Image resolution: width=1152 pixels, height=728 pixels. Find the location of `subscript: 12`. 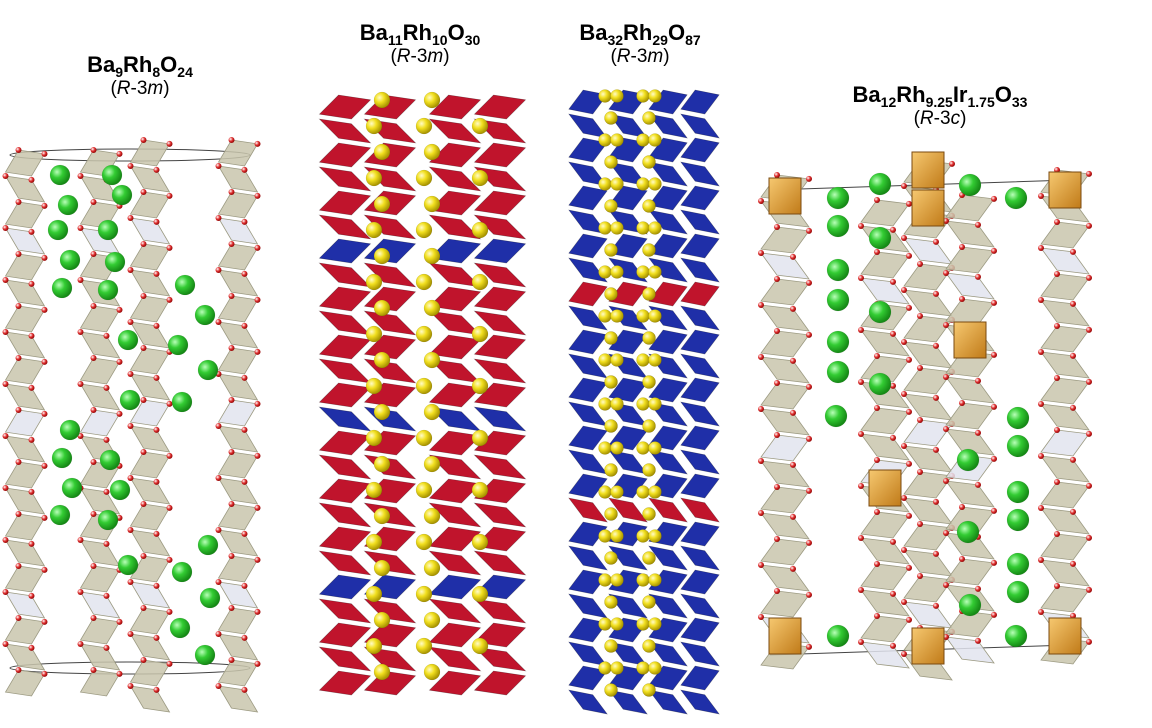

subscript: 12 is located at coordinates (888, 102).